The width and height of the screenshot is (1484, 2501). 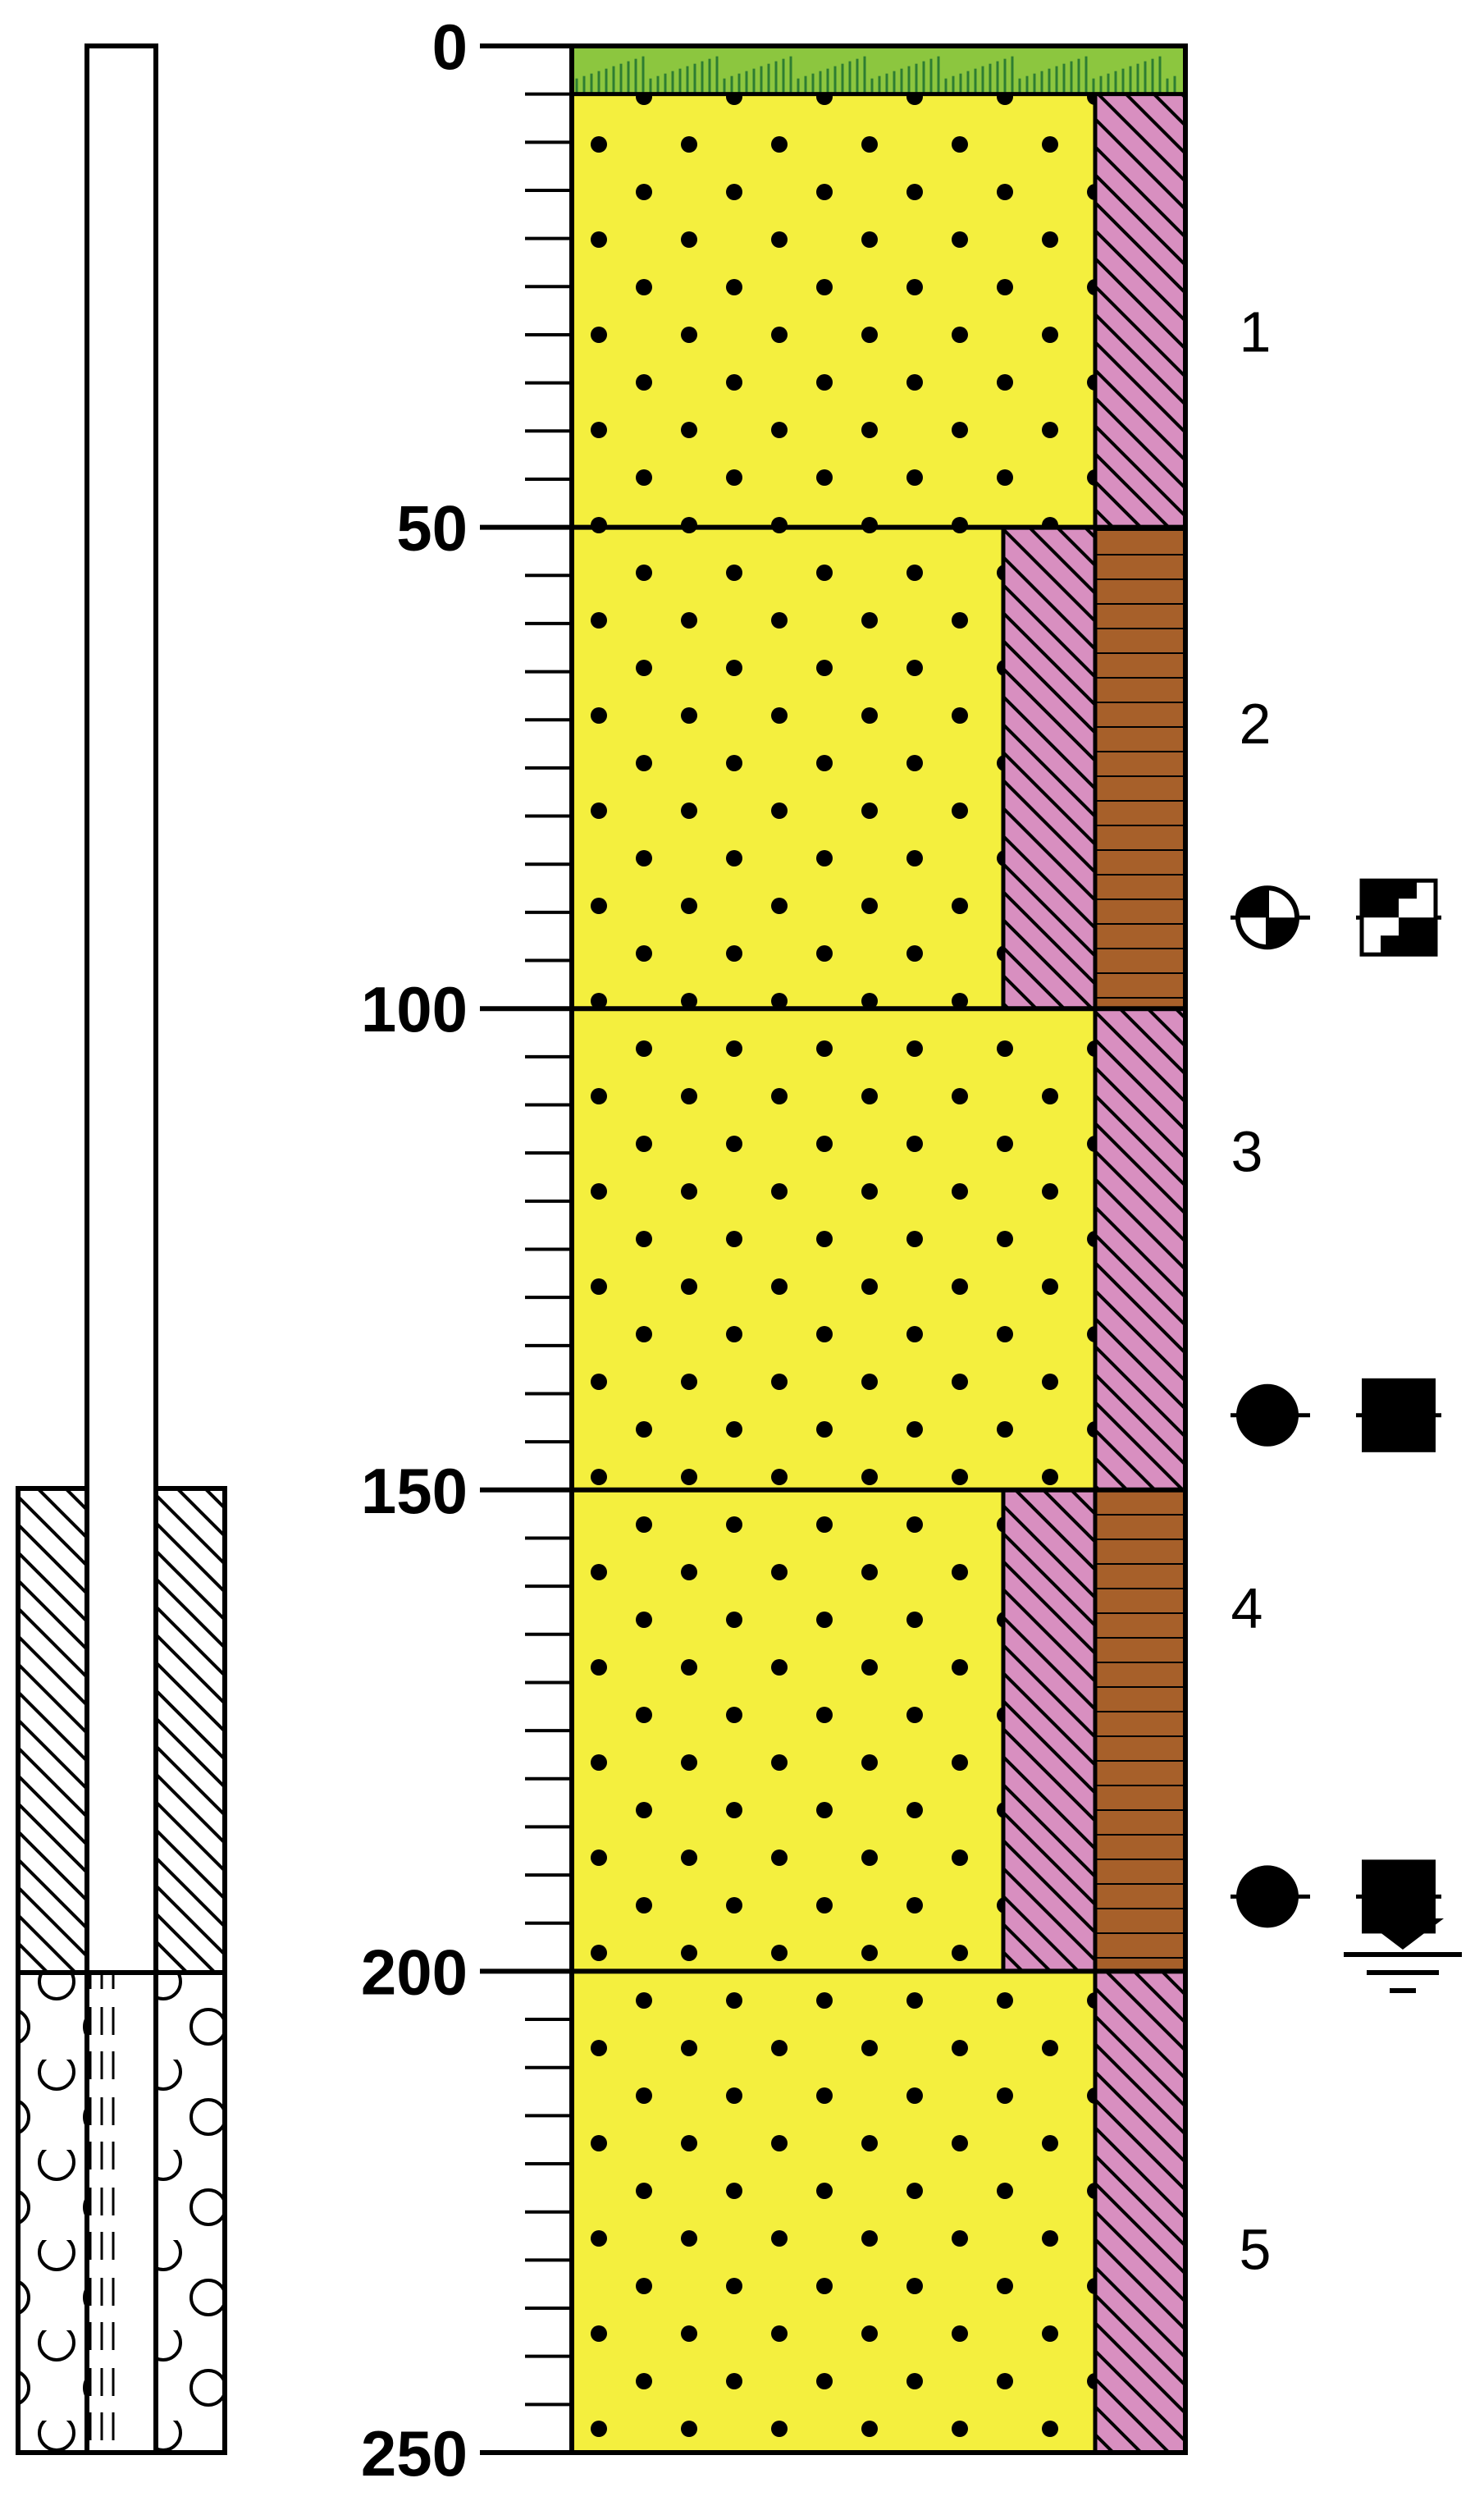 What do you see at coordinates (876, 75) in the screenshot?
I see `grass-texture` at bounding box center [876, 75].